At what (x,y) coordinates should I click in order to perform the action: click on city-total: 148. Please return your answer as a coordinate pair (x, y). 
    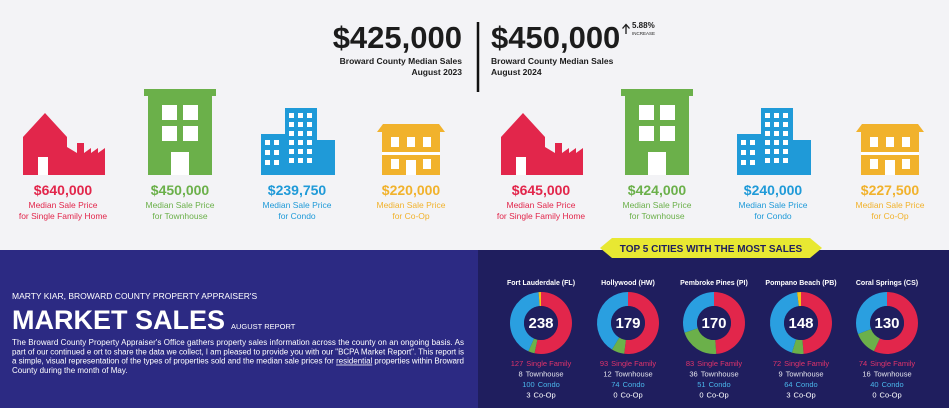
    Looking at the image, I should click on (800, 323).